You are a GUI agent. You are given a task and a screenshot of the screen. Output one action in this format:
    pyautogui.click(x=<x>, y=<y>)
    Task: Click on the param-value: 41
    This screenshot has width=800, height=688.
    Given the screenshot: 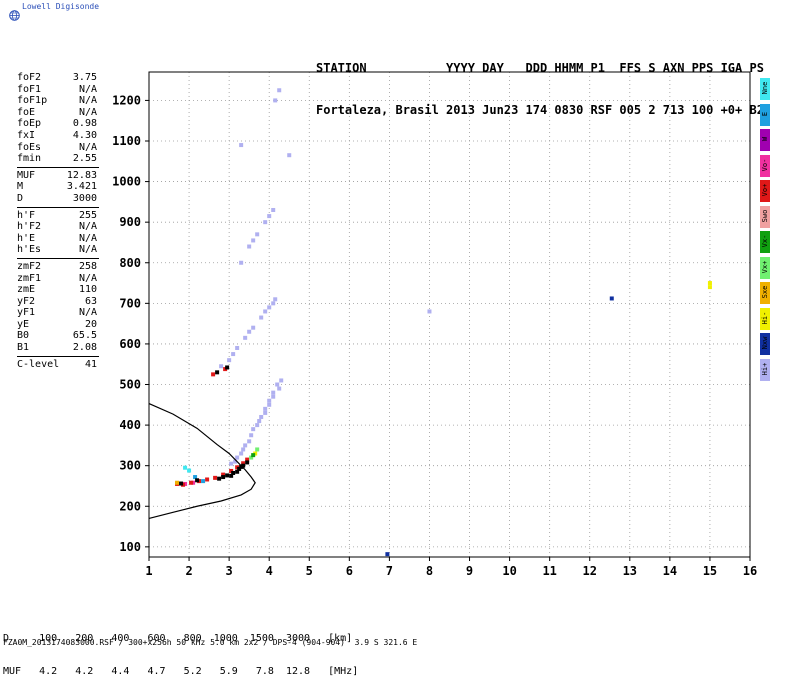 What is the action you would take?
    pyautogui.click(x=90, y=364)
    